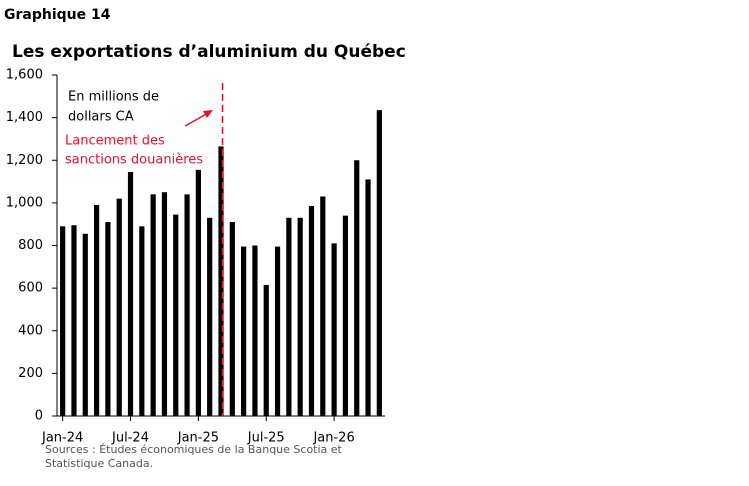 This screenshot has width=749, height=486. What do you see at coordinates (198, 438) in the screenshot?
I see `x-tick-label: Jan-25` at bounding box center [198, 438].